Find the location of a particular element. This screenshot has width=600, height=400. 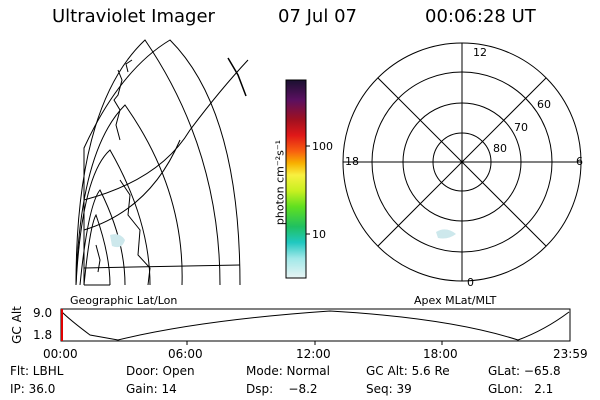

timeline-xtick-0600: 06:00 is located at coordinates (185, 354).